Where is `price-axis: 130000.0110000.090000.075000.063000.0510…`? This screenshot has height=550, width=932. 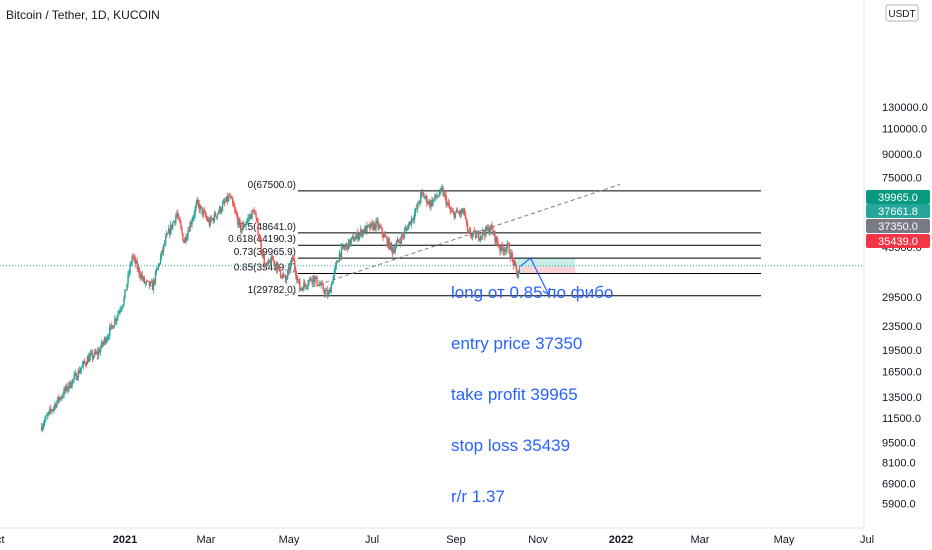 price-axis: 130000.0110000.090000.075000.063000.0510… is located at coordinates (895, 264).